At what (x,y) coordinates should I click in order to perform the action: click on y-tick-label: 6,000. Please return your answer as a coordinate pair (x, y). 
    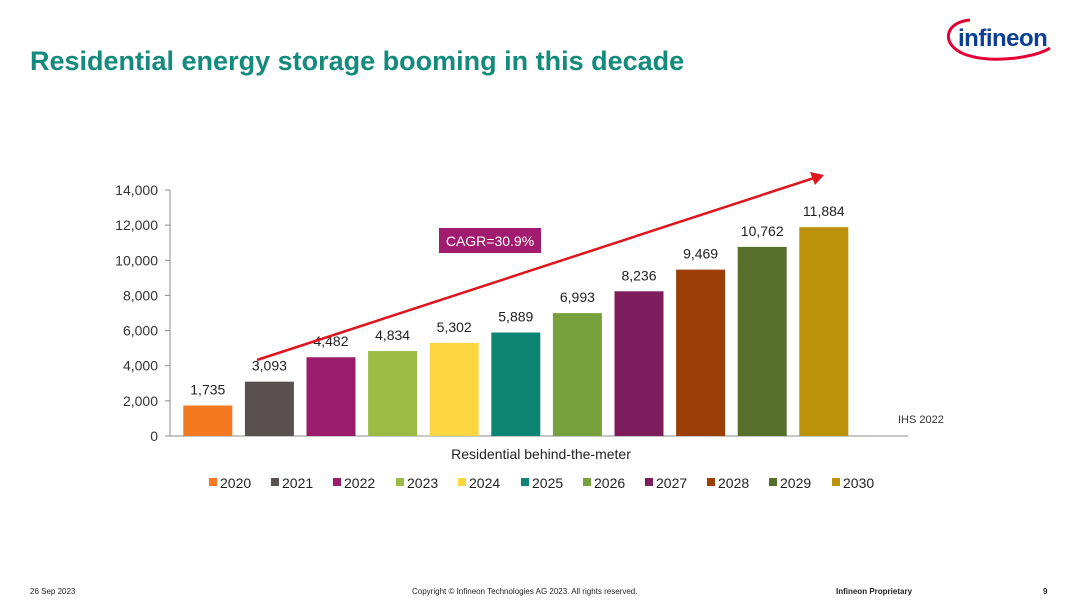
    Looking at the image, I should click on (140, 331).